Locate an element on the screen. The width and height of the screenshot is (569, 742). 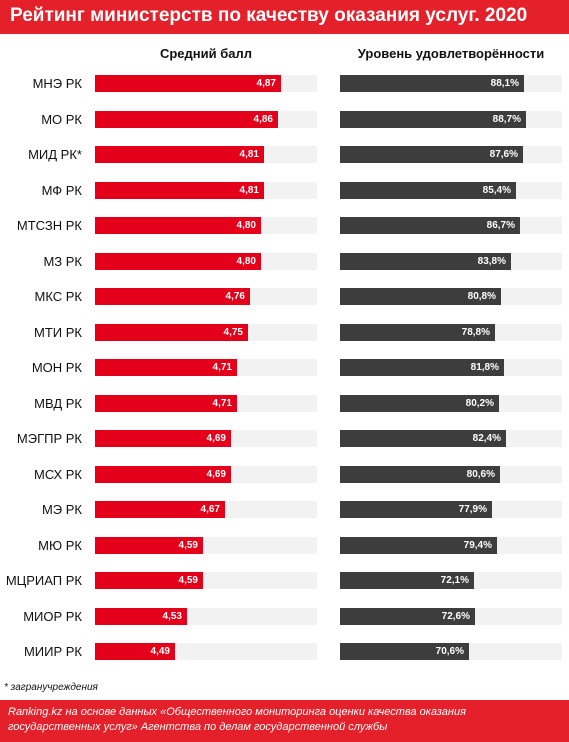
category-label: МНЭ РК is located at coordinates (57, 83).